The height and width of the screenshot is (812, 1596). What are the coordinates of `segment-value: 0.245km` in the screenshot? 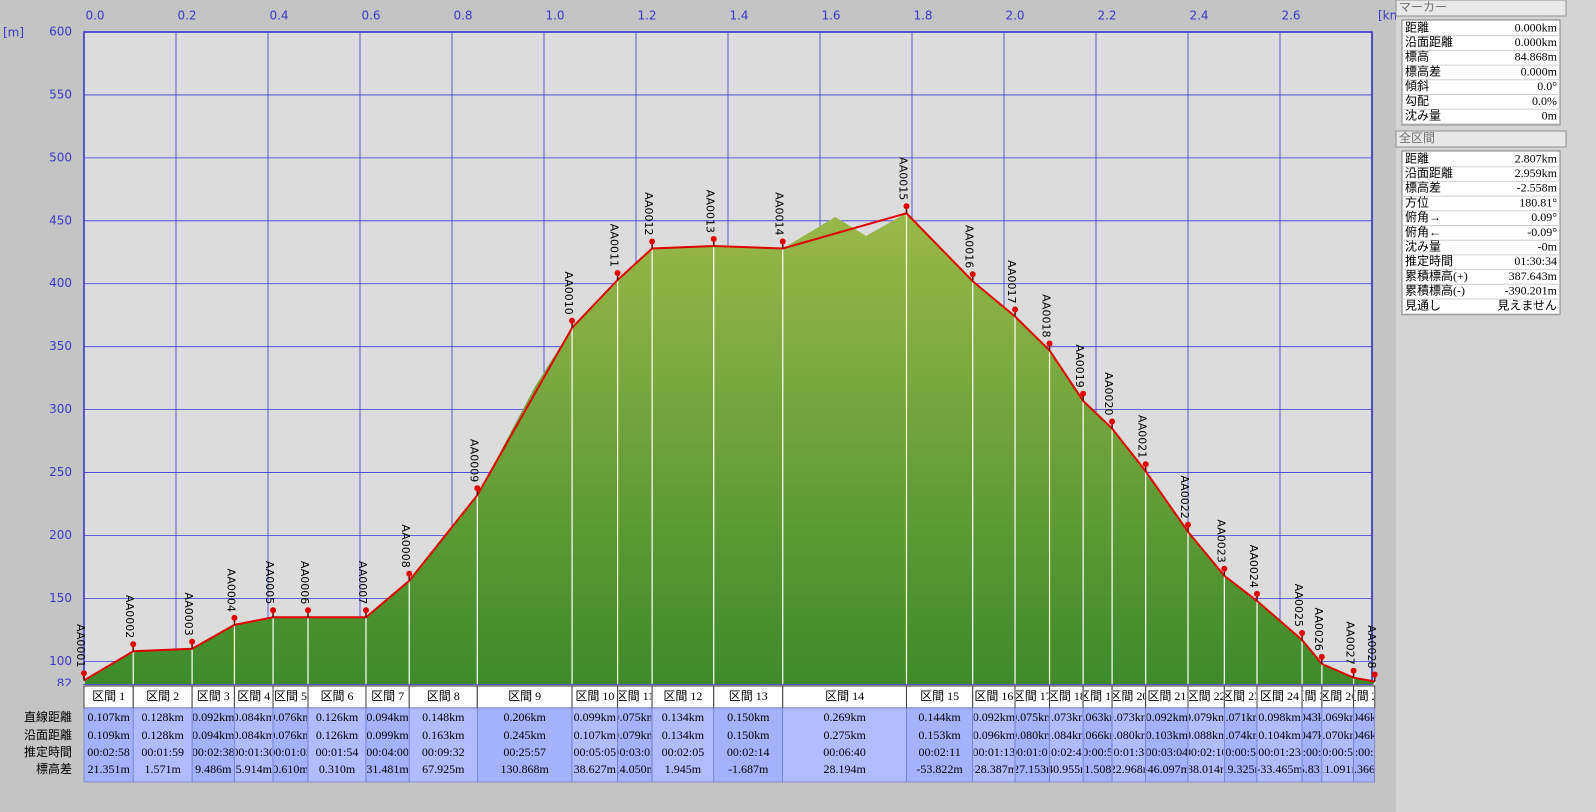 It's located at (525, 735).